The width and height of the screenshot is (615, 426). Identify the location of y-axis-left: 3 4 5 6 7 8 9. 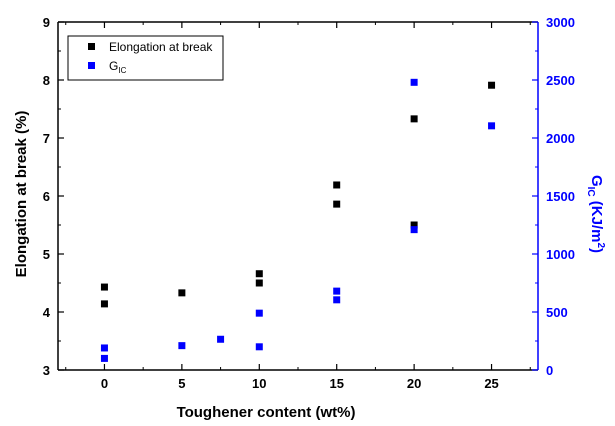
(53, 196).